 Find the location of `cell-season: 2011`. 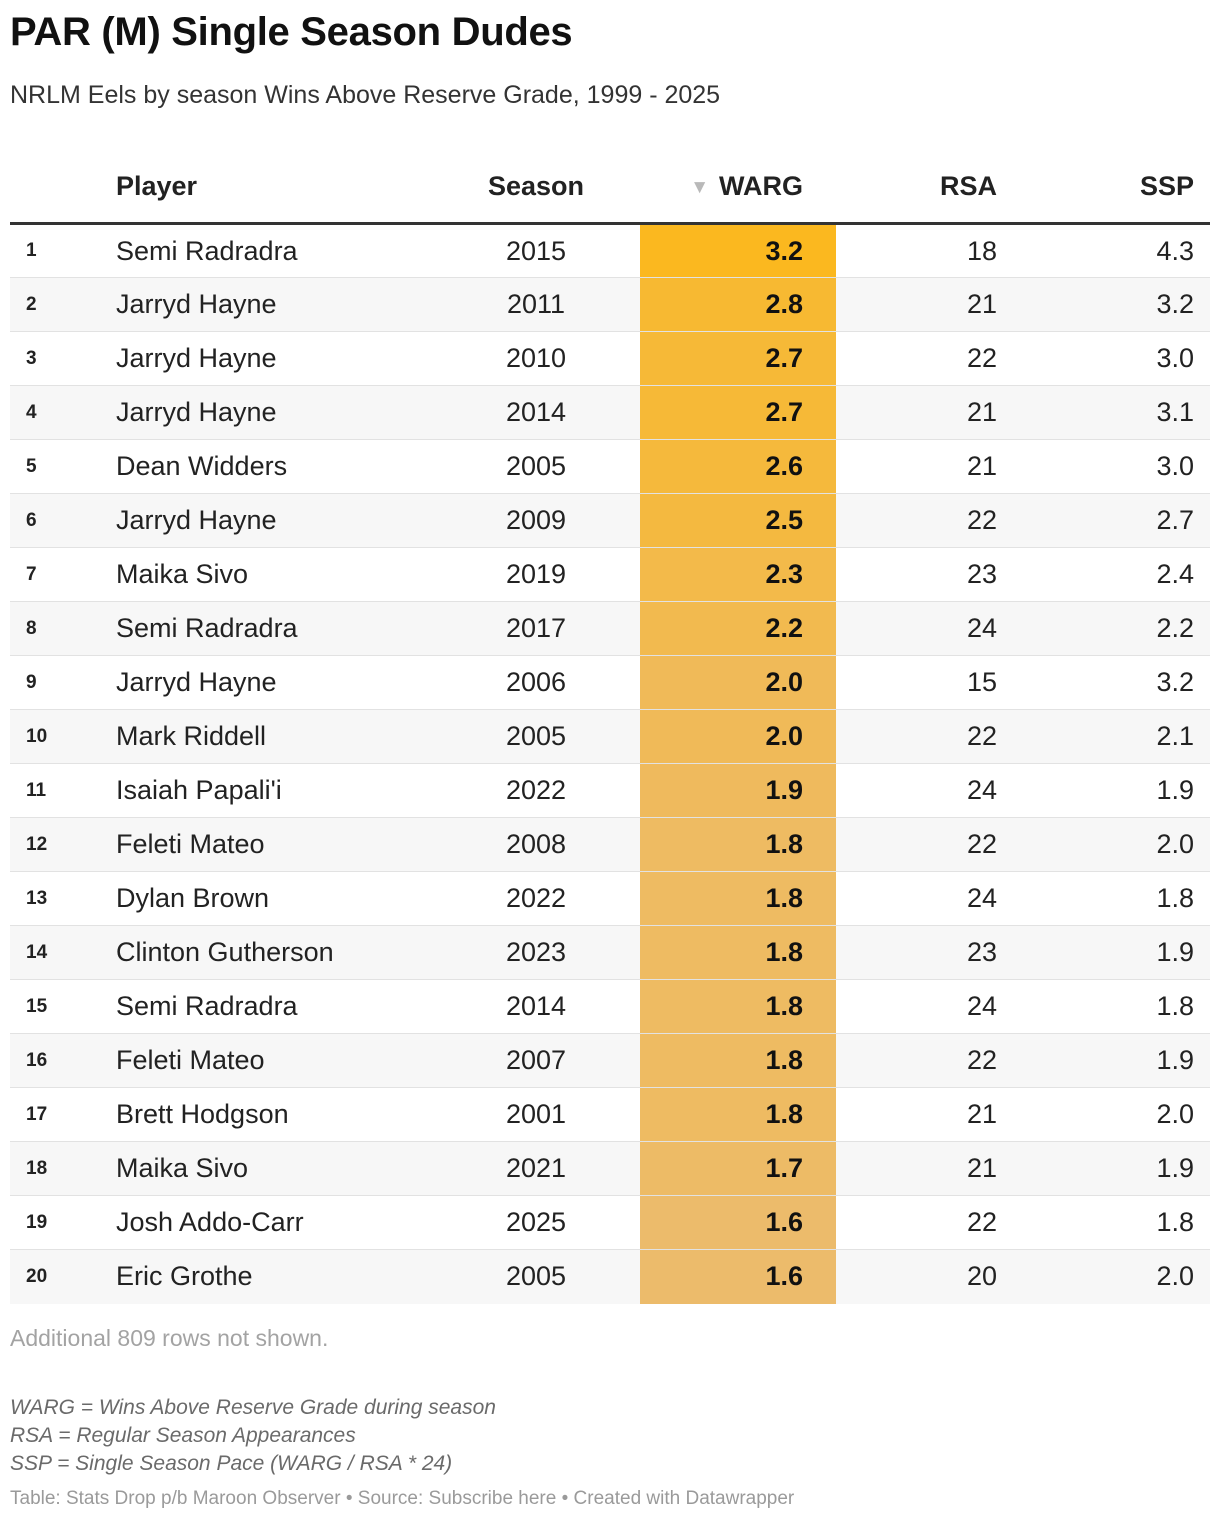

cell-season: 2011 is located at coordinates (536, 304).